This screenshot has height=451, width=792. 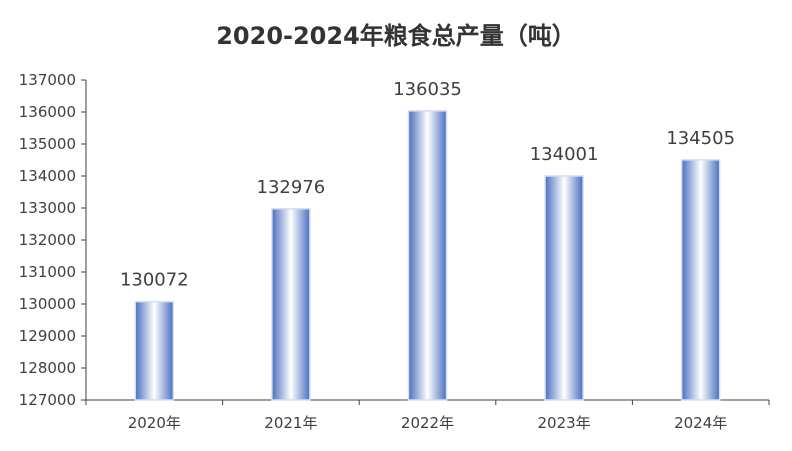 What do you see at coordinates (564, 154) in the screenshot?
I see `data-label: 134001` at bounding box center [564, 154].